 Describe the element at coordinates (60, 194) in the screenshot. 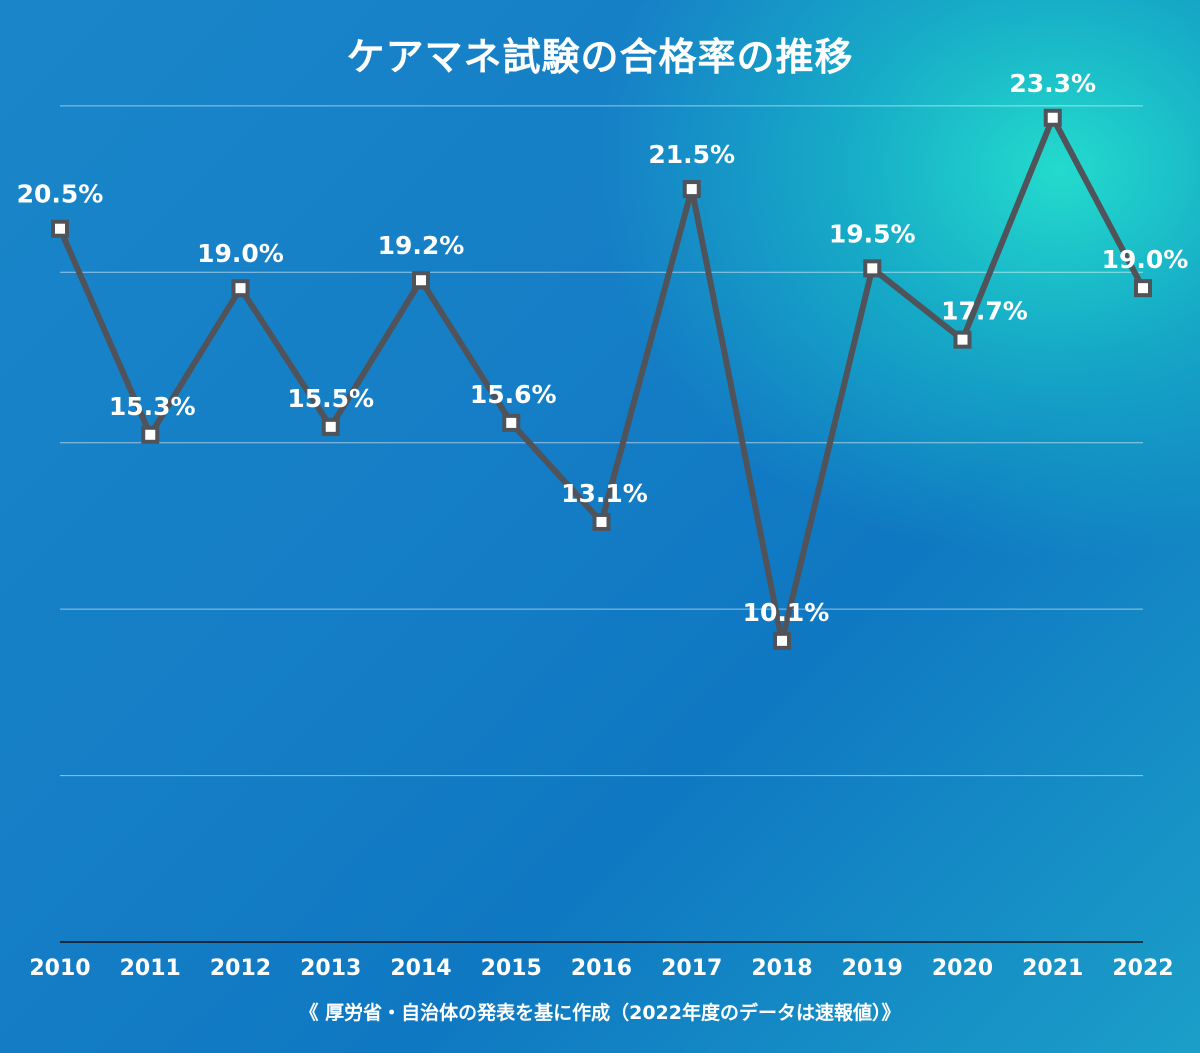

I see `data-label: 20.5%` at that location.